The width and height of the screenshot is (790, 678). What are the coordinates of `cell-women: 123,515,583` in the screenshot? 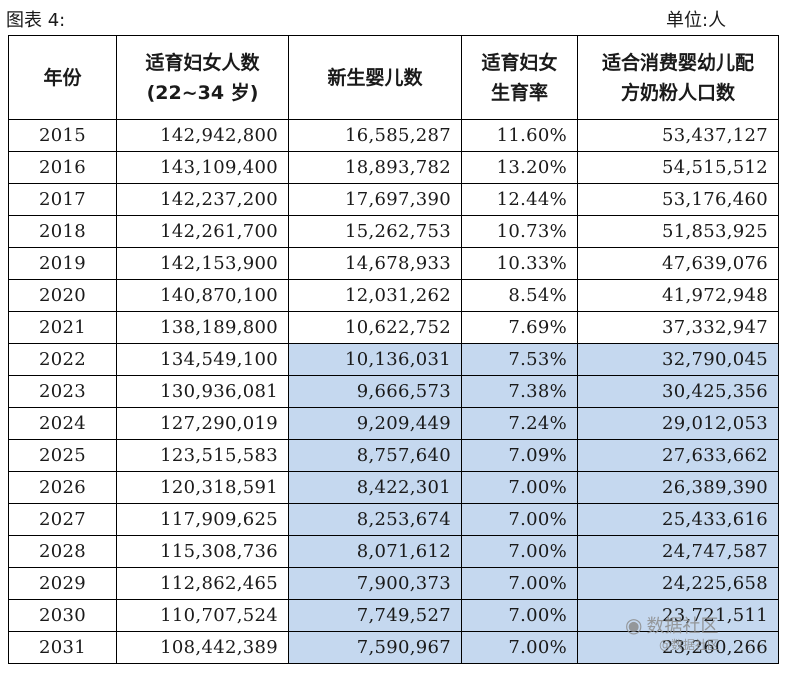 It's located at (202, 455).